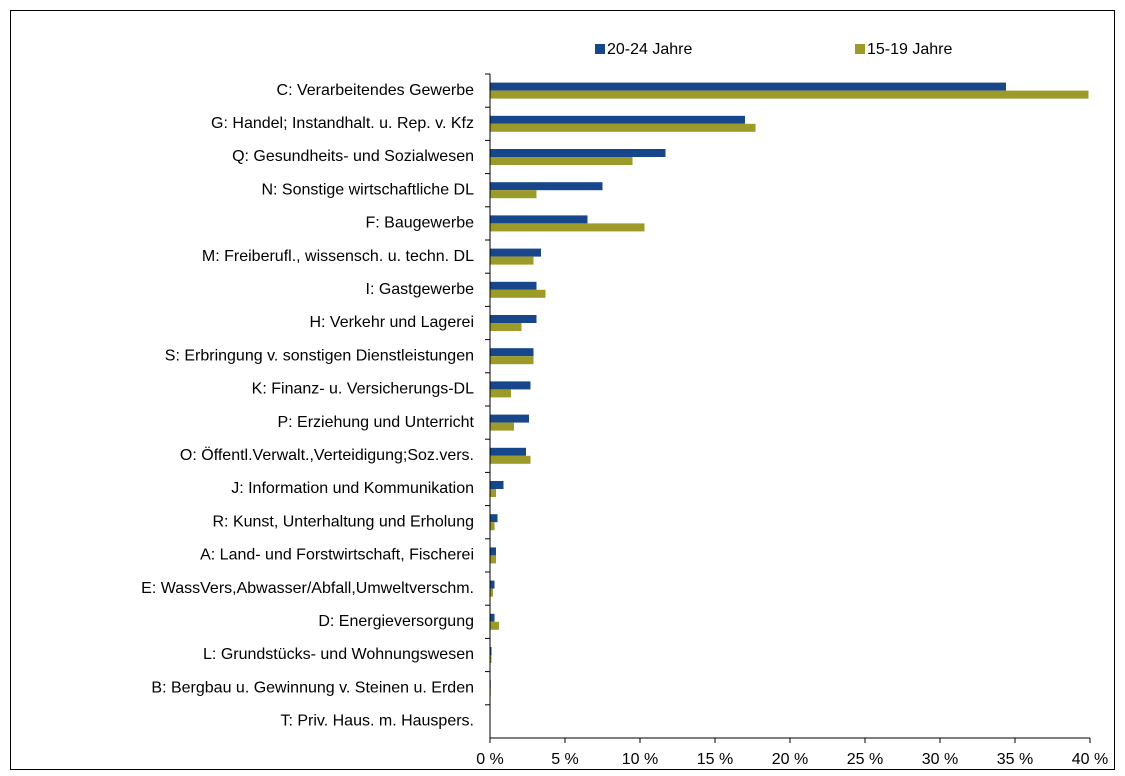 This screenshot has width=1125, height=776. Describe the element at coordinates (377, 721) in the screenshot. I see `y-tick-label: T: Priv. Haus. m. Hauspers.` at that location.